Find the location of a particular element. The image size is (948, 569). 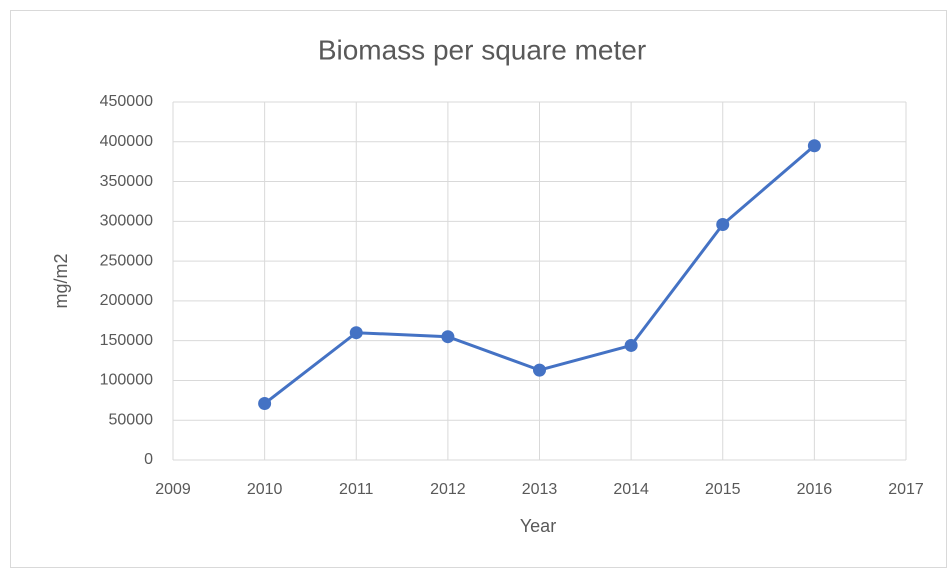

y-tick-label: 50000 is located at coordinates (131, 419).